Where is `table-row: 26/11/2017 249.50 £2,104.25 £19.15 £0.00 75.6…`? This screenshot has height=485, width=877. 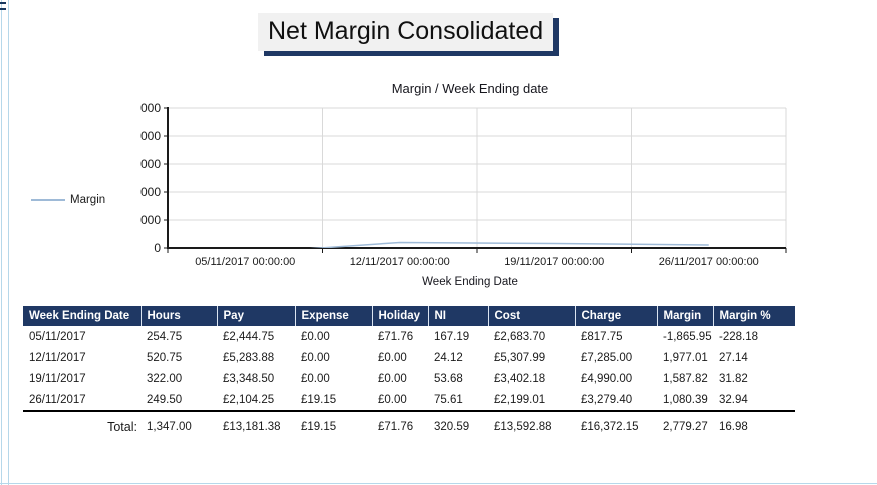 table-row: 26/11/2017 249.50 £2,104.25 £19.15 £0.00 75.6… is located at coordinates (409, 400).